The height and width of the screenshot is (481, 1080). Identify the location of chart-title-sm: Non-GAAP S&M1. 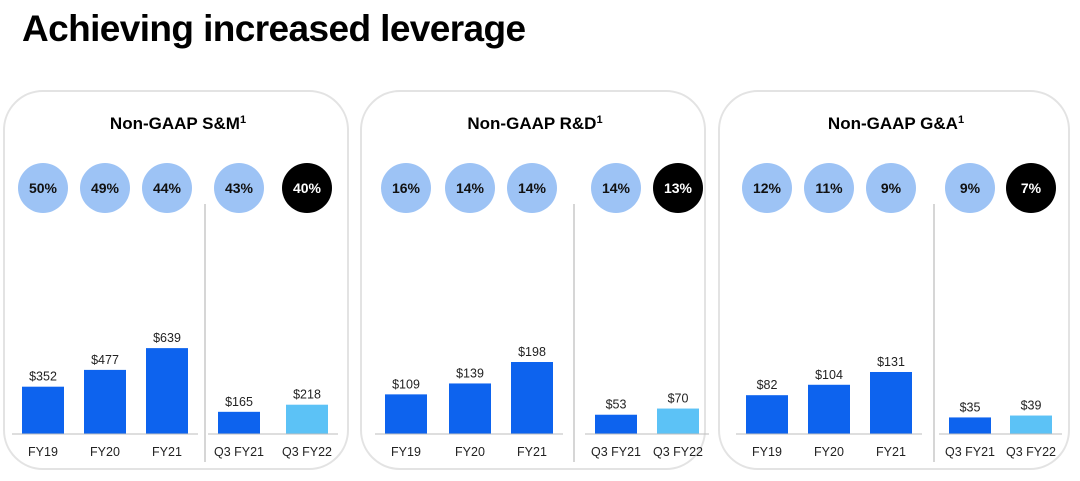
(178, 123).